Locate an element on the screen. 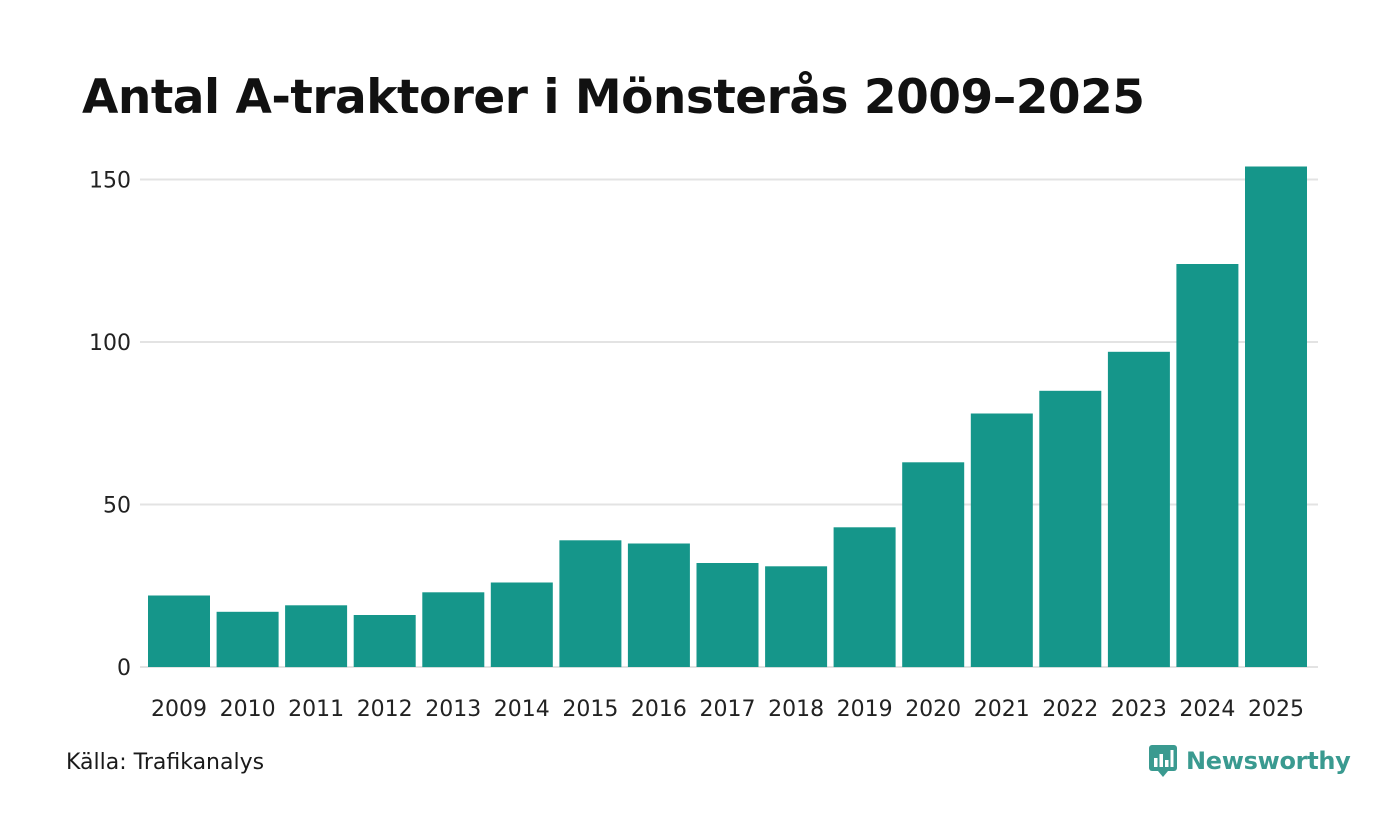  bar-2020 is located at coordinates (933, 565).